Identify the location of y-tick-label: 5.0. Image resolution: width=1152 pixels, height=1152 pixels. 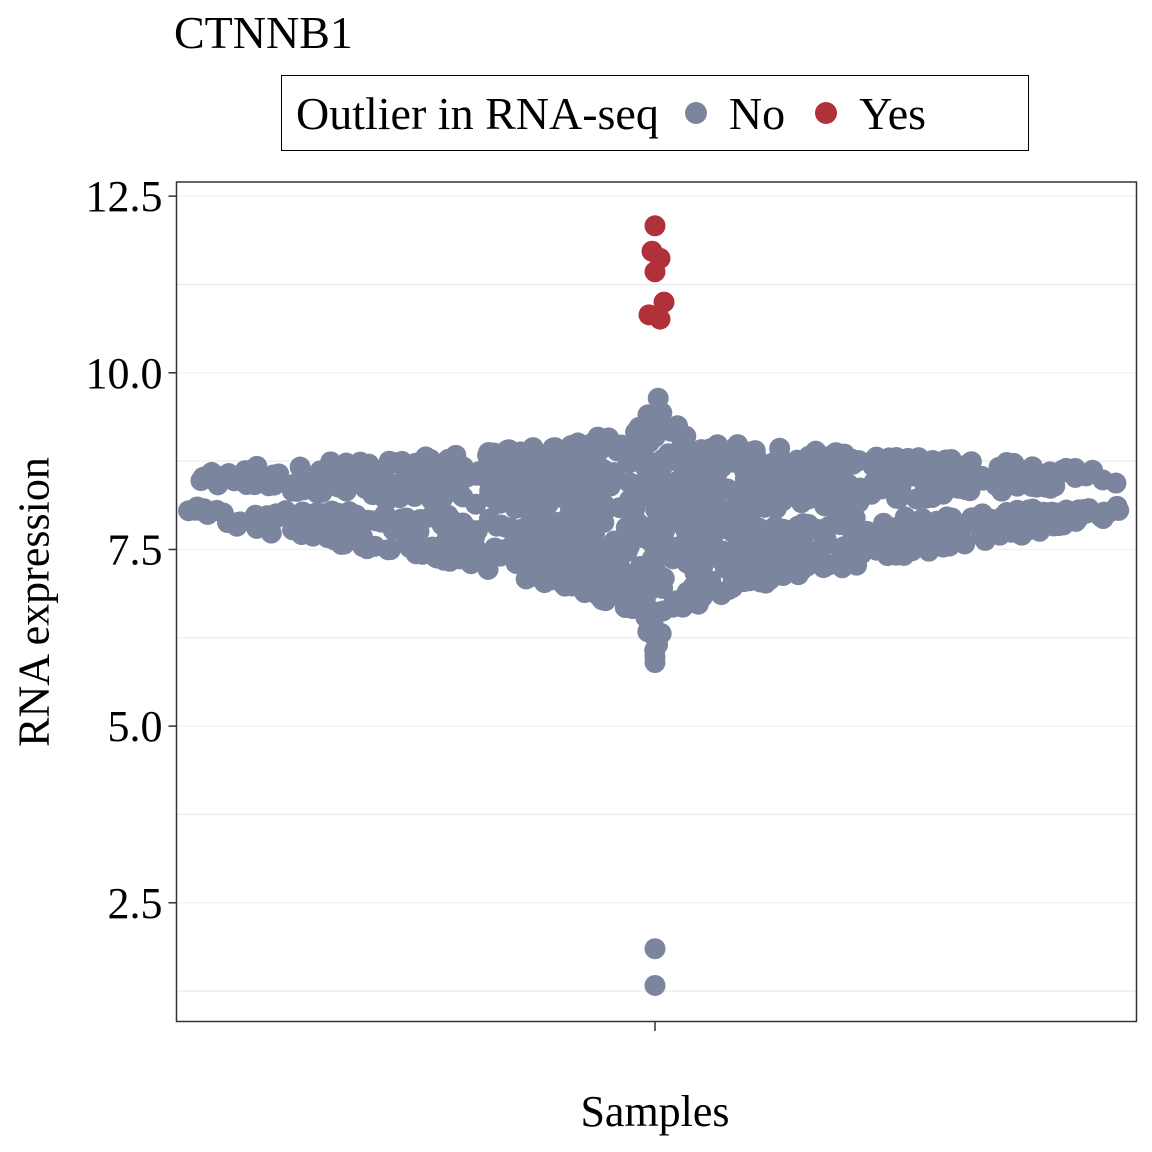
(135, 726).